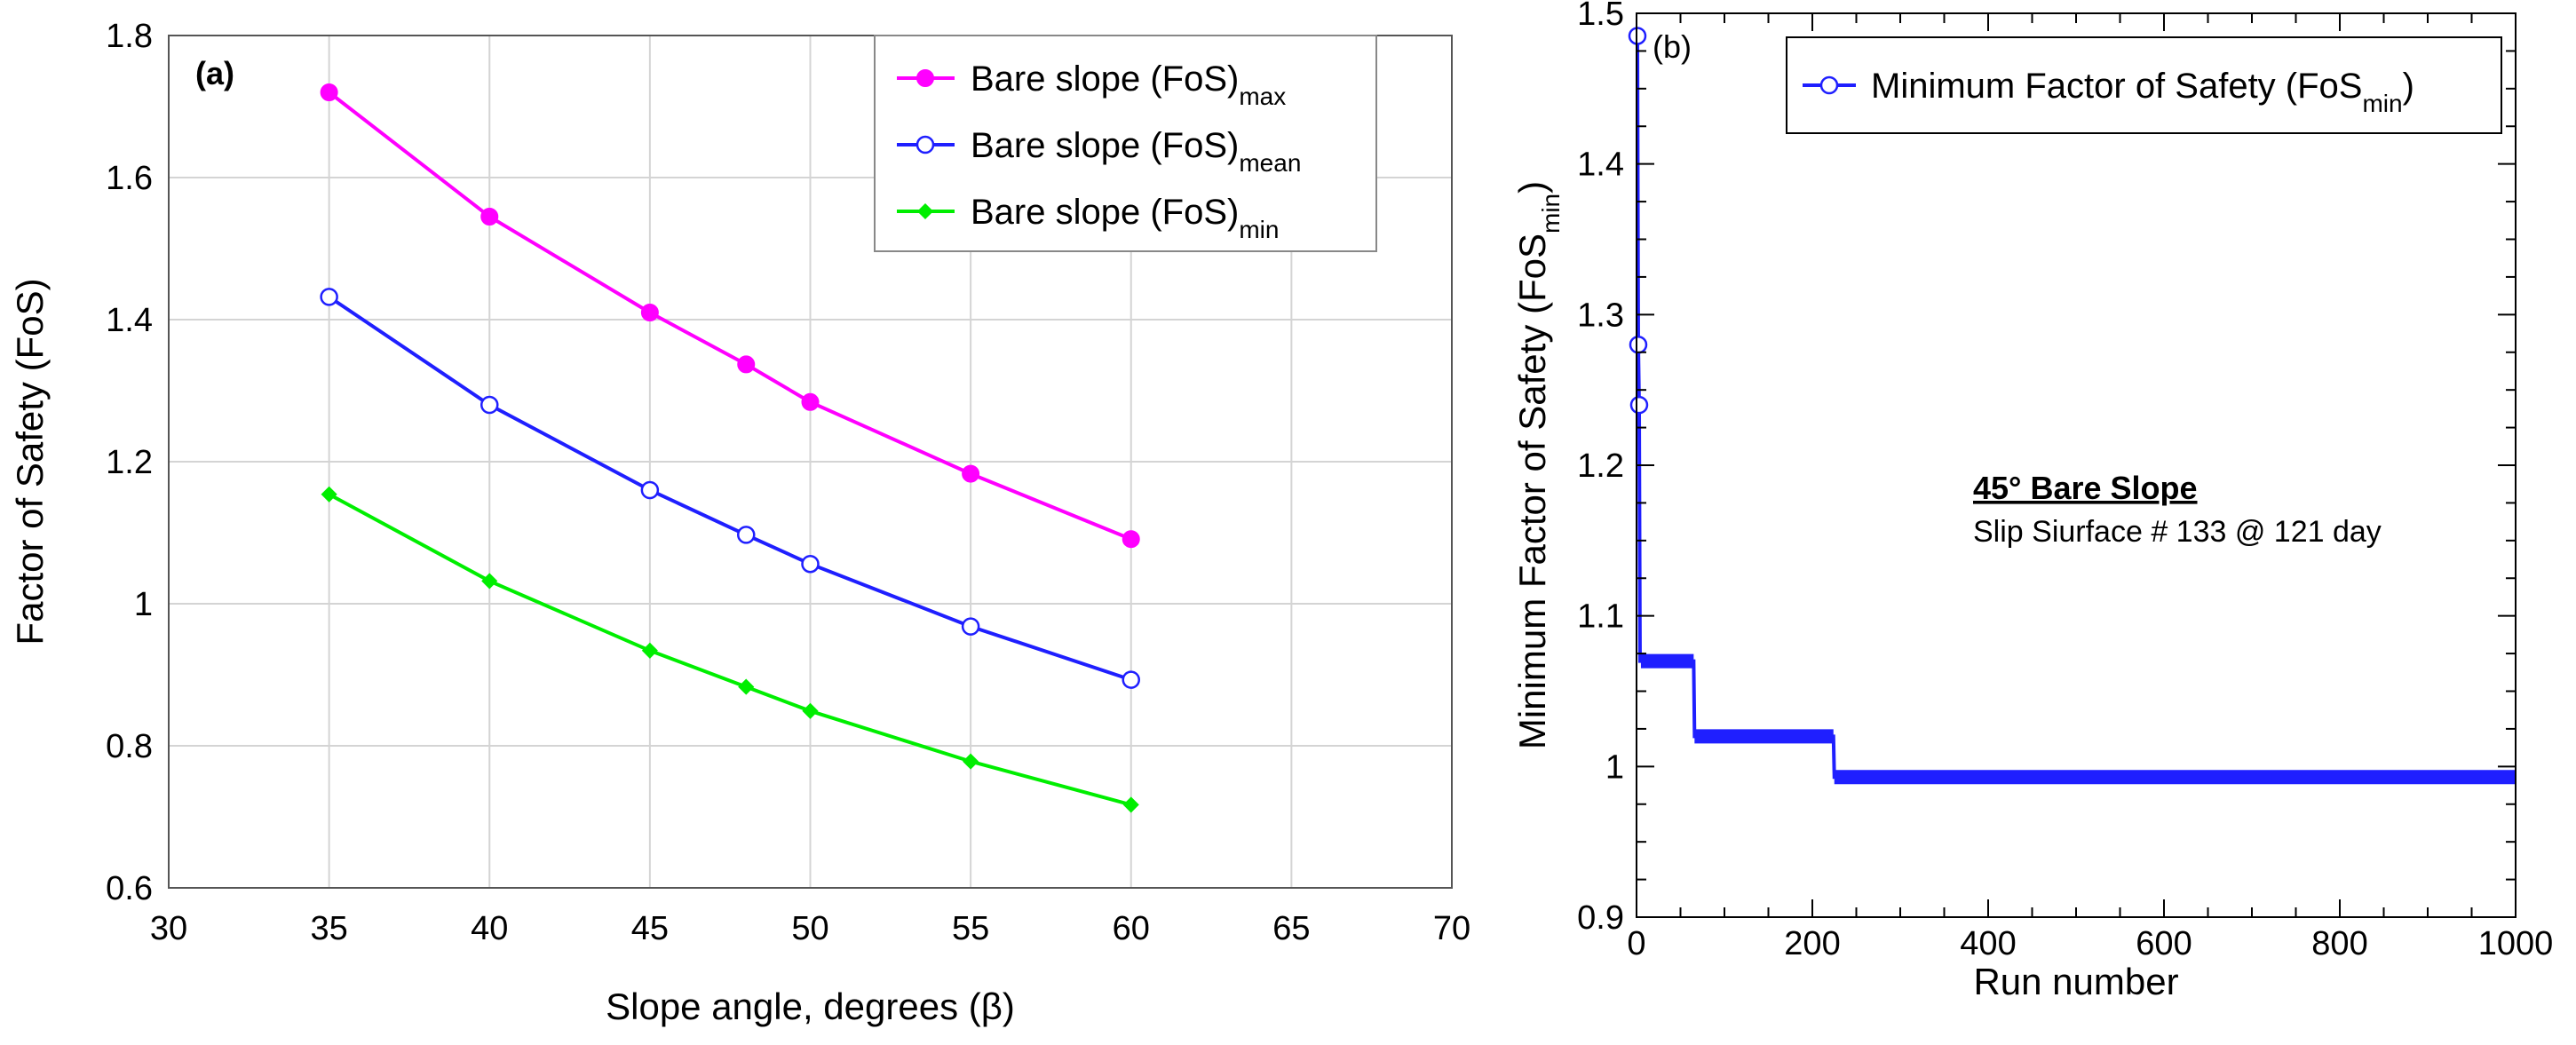 Image resolution: width=2576 pixels, height=1045 pixels. I want to click on legend-label: Bare slope (FoS)mean, so click(1136, 151).